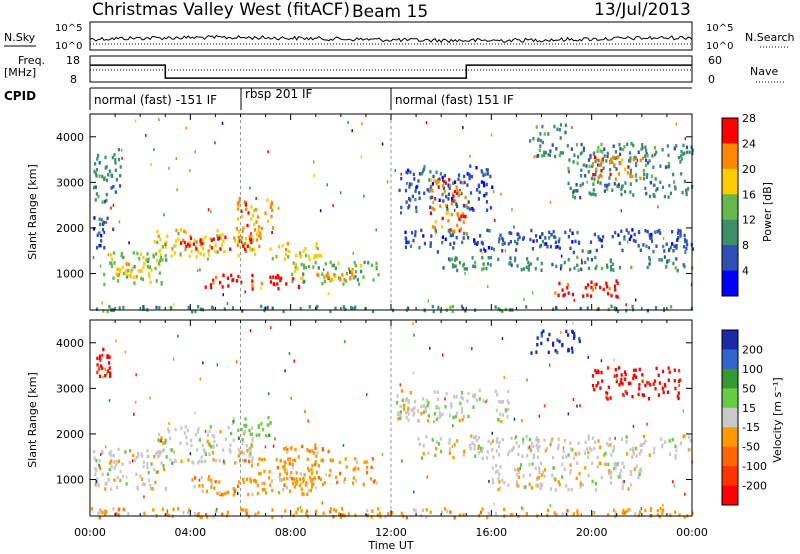 The height and width of the screenshot is (554, 800). What do you see at coordinates (70, 480) in the screenshot?
I see `y-tick-label: 1000` at bounding box center [70, 480].